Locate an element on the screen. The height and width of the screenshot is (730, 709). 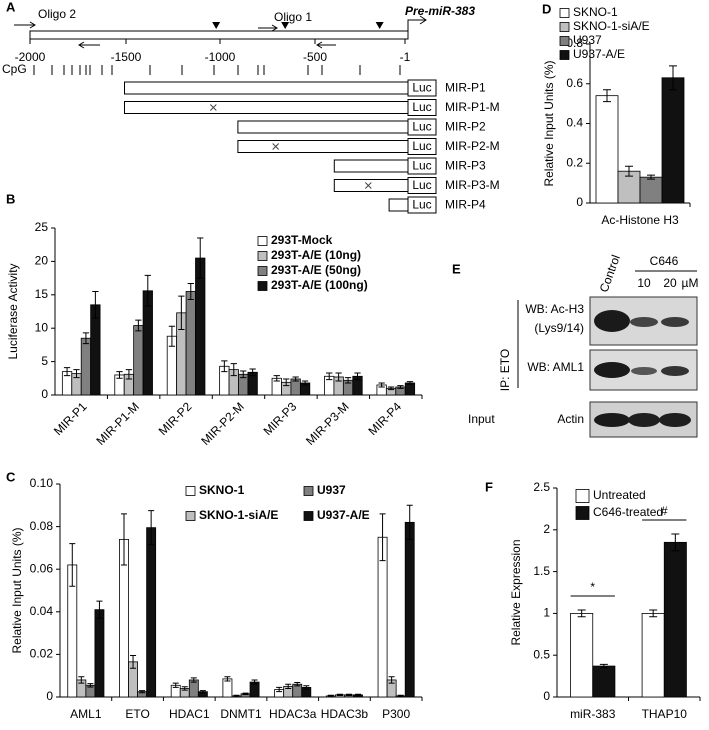
mutation-mark is located at coordinates (276, 146).